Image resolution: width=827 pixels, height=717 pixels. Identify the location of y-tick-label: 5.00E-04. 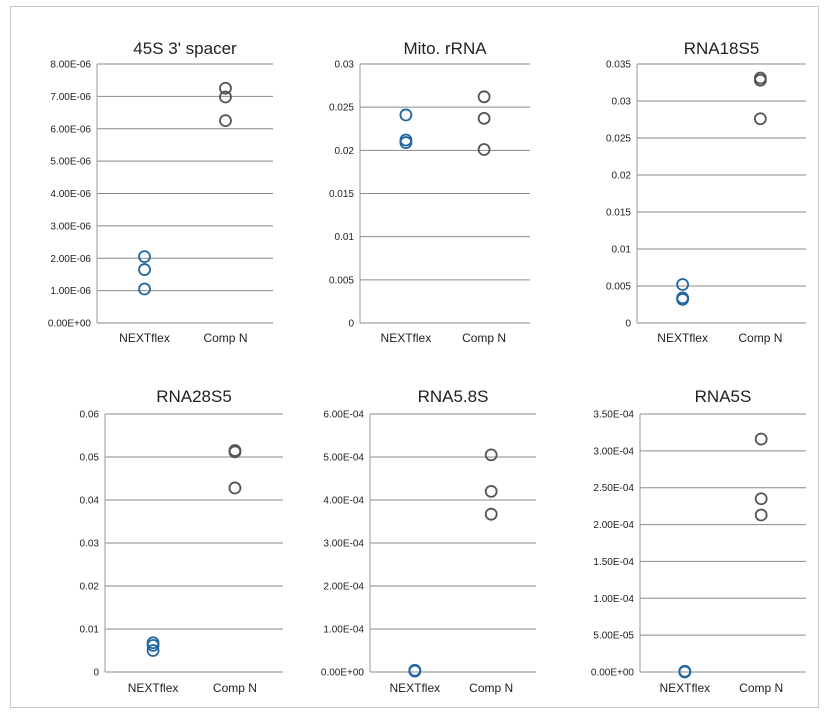
(343, 458).